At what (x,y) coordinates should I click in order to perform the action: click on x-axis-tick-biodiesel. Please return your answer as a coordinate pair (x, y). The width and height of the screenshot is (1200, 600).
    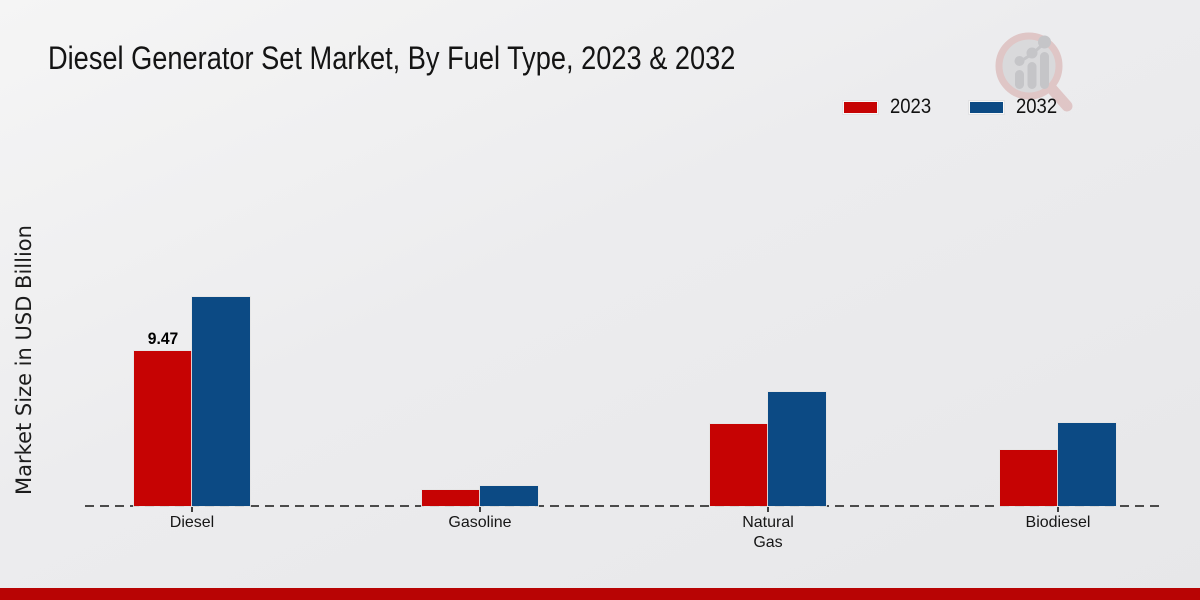
    Looking at the image, I should click on (1058, 509).